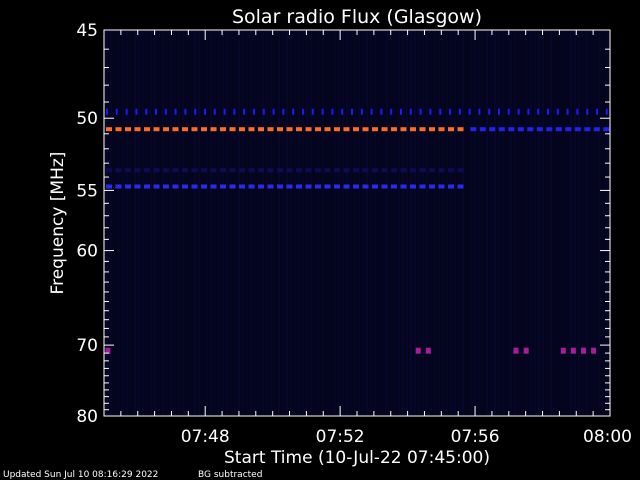 The image size is (640, 480). I want to click on x-axis-label: Start Time (10-Jul-22 07:45:00), so click(357, 458).